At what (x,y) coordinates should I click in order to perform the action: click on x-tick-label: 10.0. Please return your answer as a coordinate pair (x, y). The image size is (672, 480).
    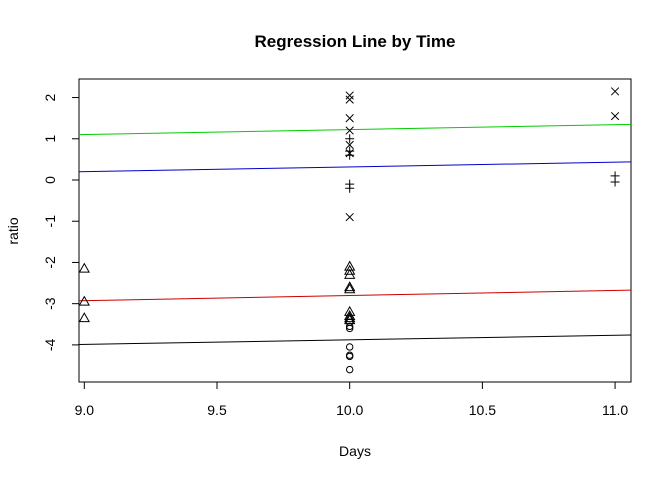
    Looking at the image, I should click on (349, 410).